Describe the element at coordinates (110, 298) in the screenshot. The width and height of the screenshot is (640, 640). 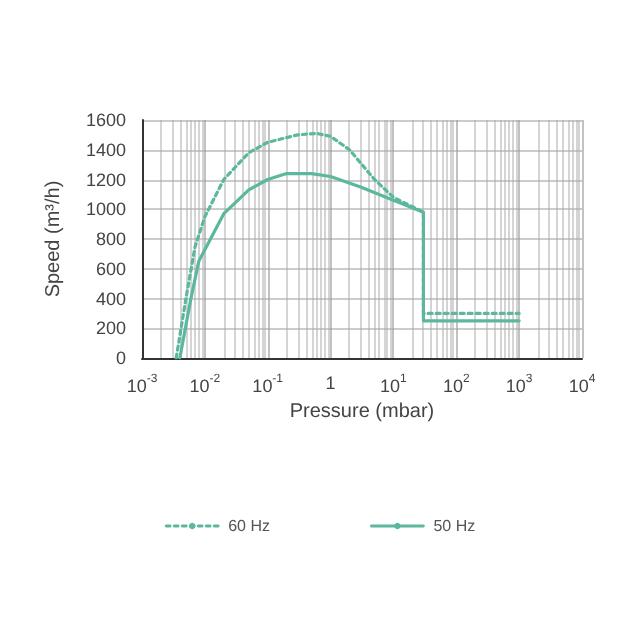
I see `y-tick-label: 400` at that location.